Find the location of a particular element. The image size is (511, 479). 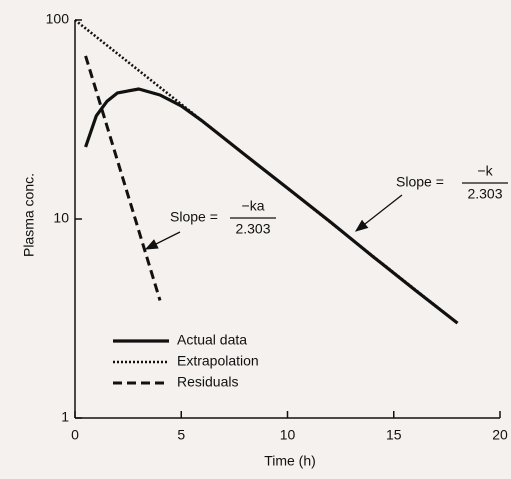

legend-label: Extrapolation is located at coordinates (218, 361).